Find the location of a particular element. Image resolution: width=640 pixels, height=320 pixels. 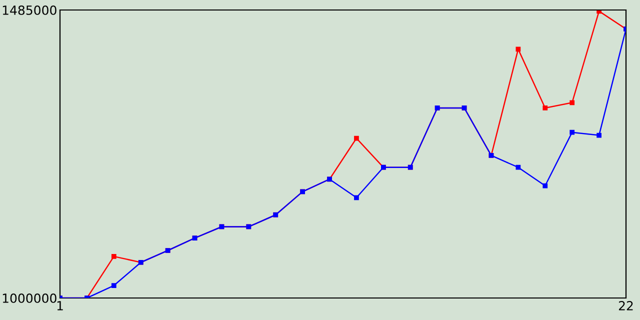

y-tick-label: 1485000 is located at coordinates (29, 10).